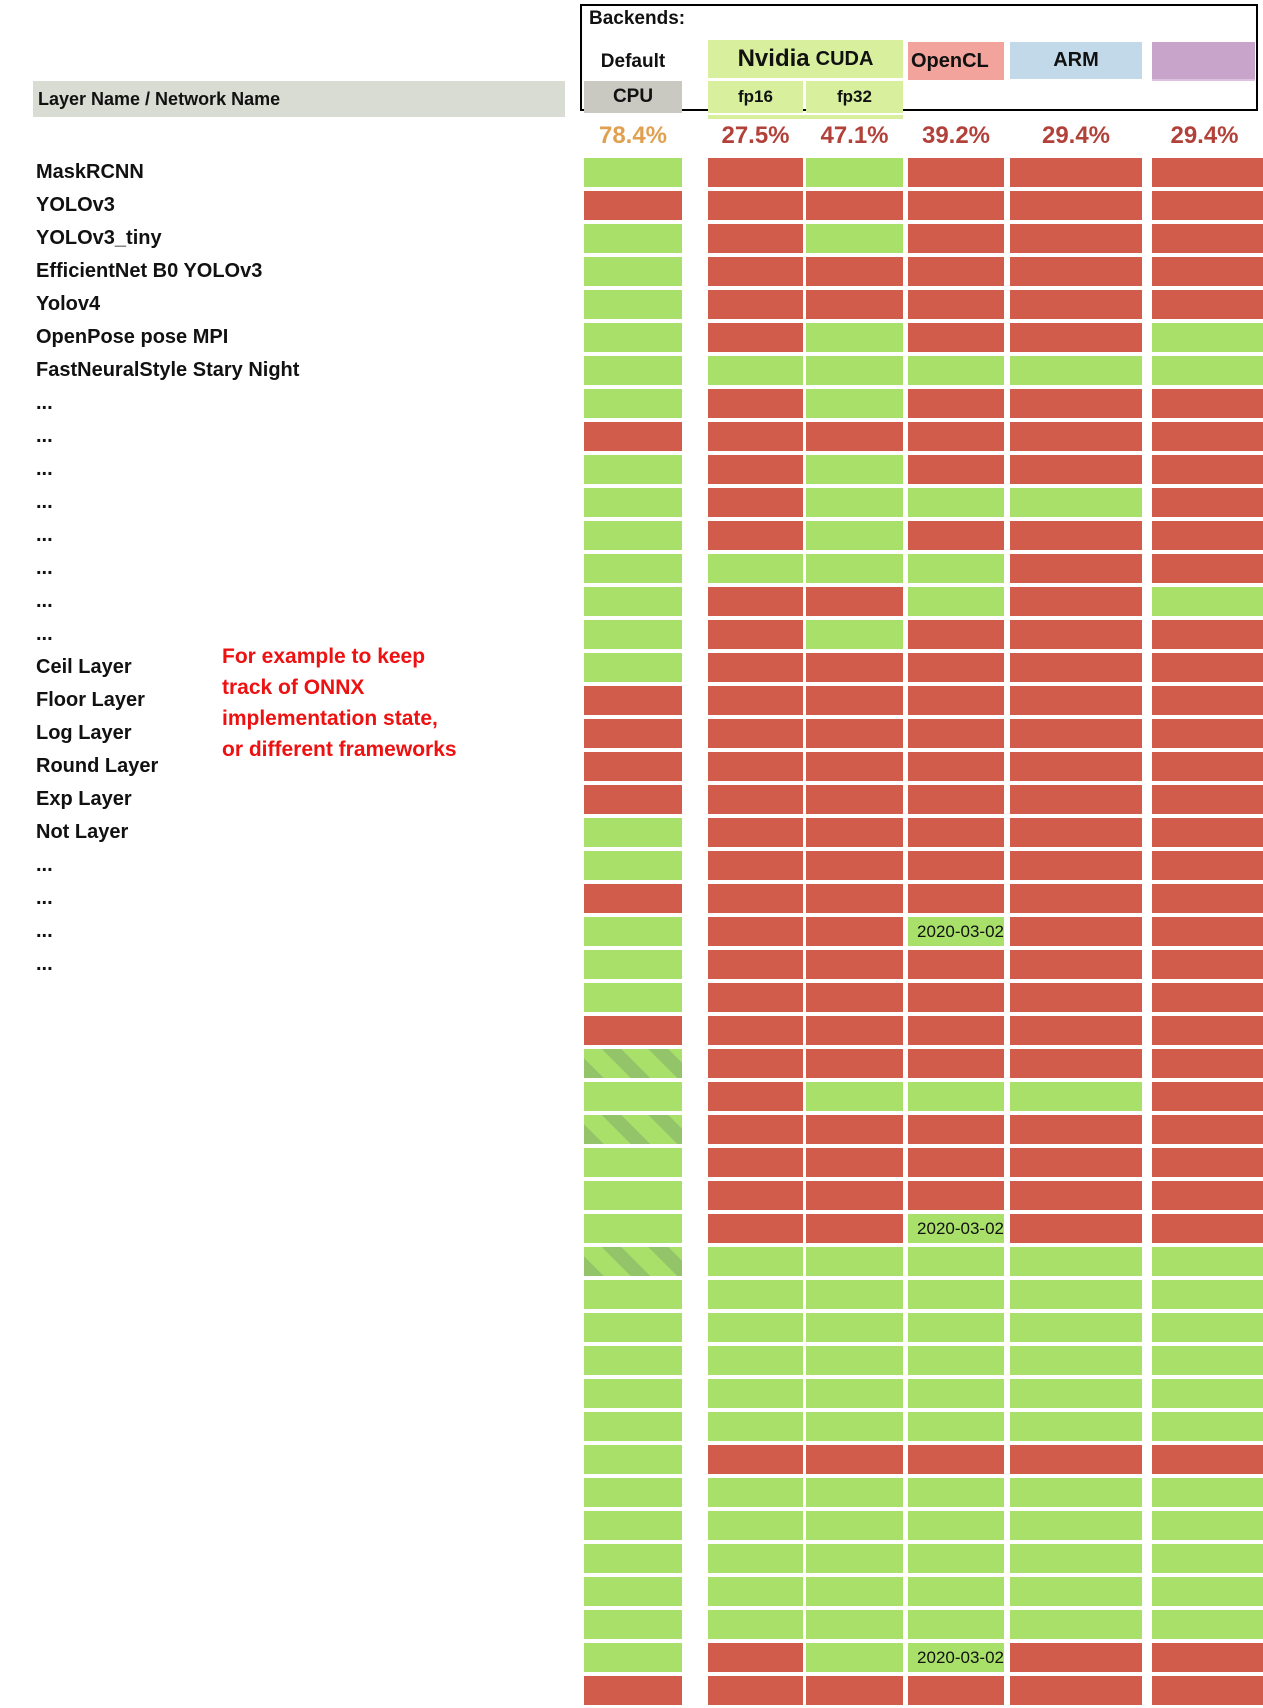 The width and height of the screenshot is (1263, 1708). What do you see at coordinates (1076, 60) in the screenshot?
I see `arm-header-cell: ARM` at bounding box center [1076, 60].